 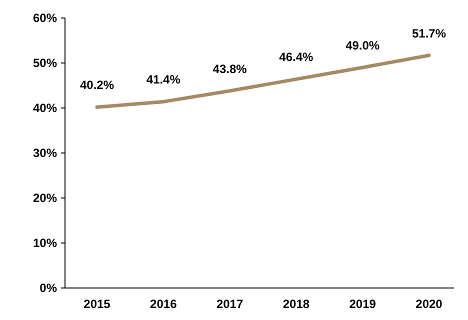 What do you see at coordinates (45, 108) in the screenshot?
I see `y-tick-label: 40%` at bounding box center [45, 108].